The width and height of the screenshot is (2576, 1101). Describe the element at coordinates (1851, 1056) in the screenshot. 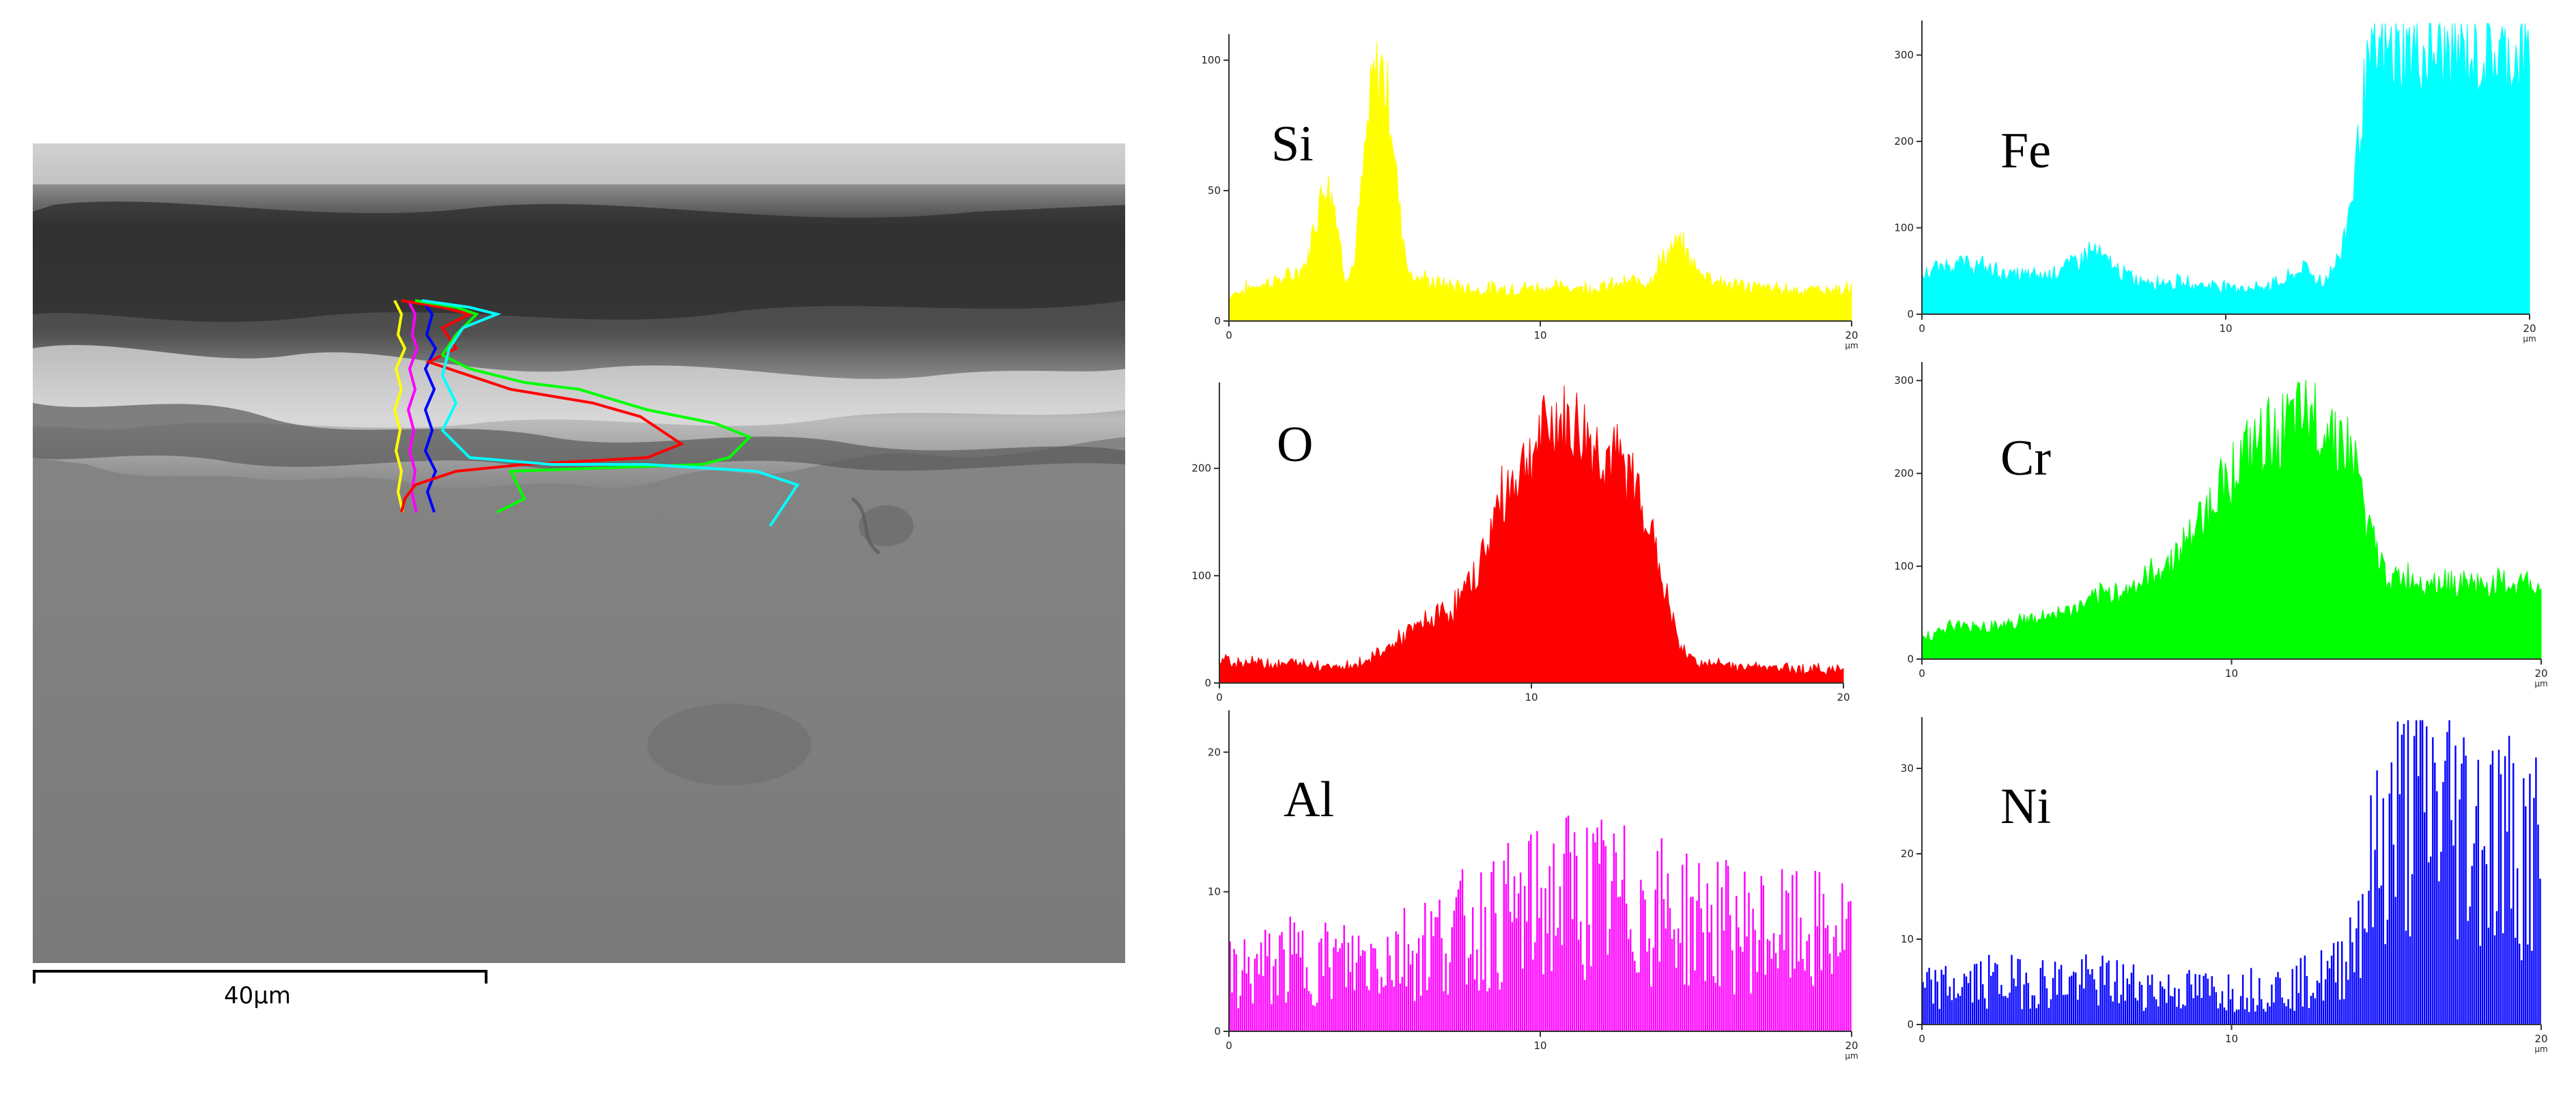

I see `al-x-unit-label: µm` at that location.